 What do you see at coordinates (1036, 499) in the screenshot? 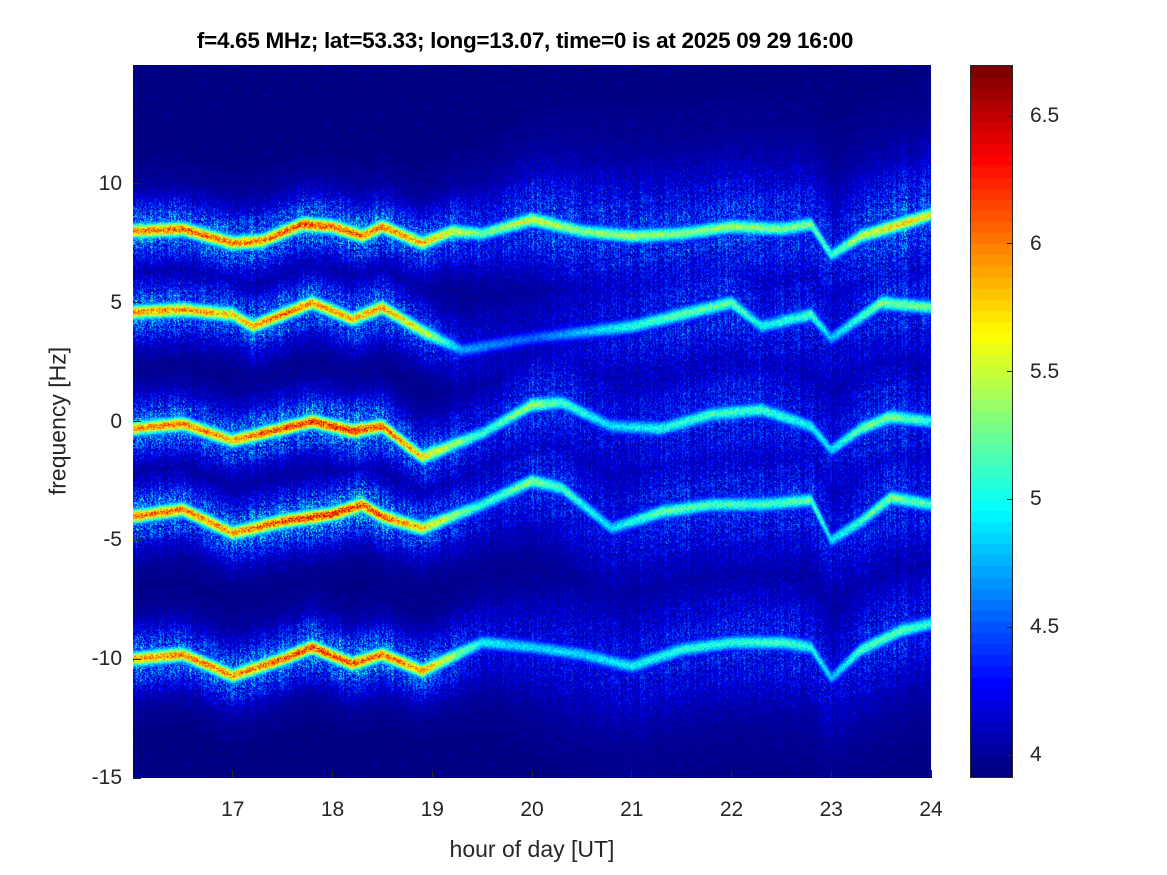
I see `colorbar-tick-label: 5` at bounding box center [1036, 499].